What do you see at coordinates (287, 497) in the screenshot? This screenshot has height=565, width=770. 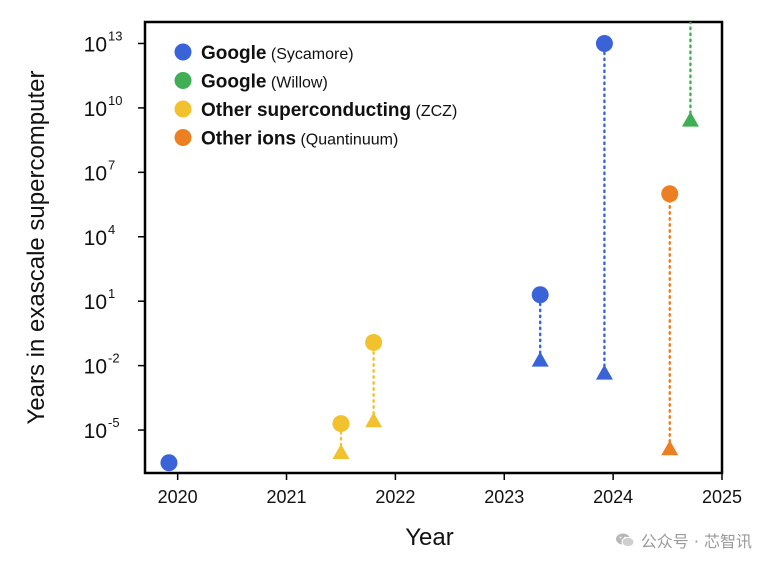 I see `x-tick-label-2021: 2021` at bounding box center [287, 497].